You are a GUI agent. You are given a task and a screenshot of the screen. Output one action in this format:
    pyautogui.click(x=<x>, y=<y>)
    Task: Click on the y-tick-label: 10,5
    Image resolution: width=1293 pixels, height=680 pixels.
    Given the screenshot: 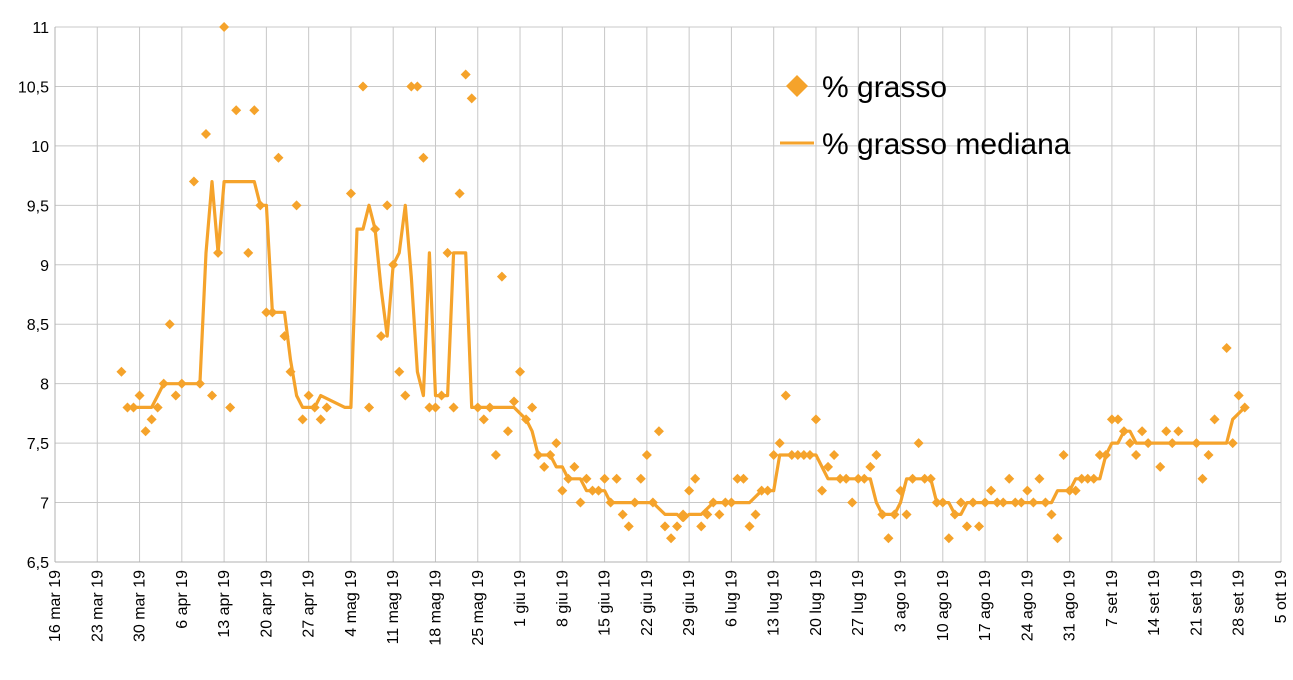 What is the action you would take?
    pyautogui.click(x=33, y=87)
    